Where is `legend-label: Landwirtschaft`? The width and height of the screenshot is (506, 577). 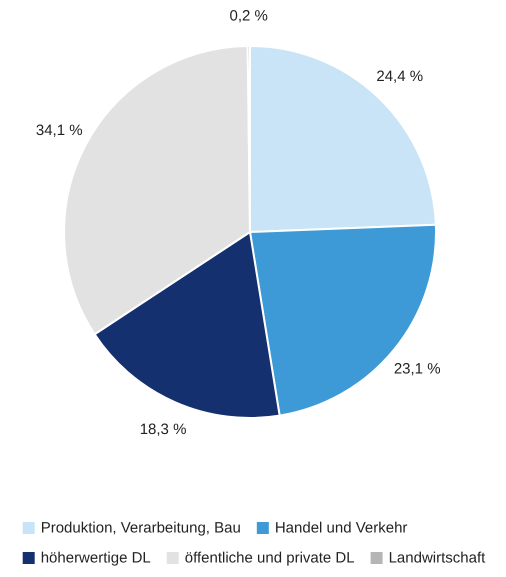 legend-label: Landwirtschaft is located at coordinates (437, 558).